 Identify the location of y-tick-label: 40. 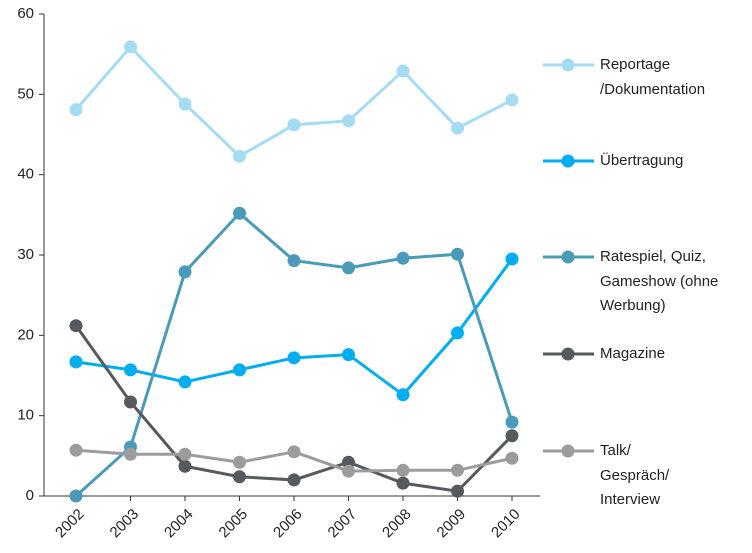
(25, 174).